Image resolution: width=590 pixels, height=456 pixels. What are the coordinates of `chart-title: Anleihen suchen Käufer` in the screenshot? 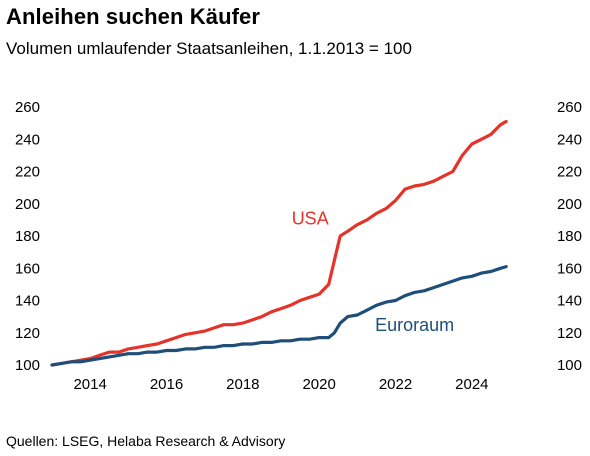 It's located at (133, 16).